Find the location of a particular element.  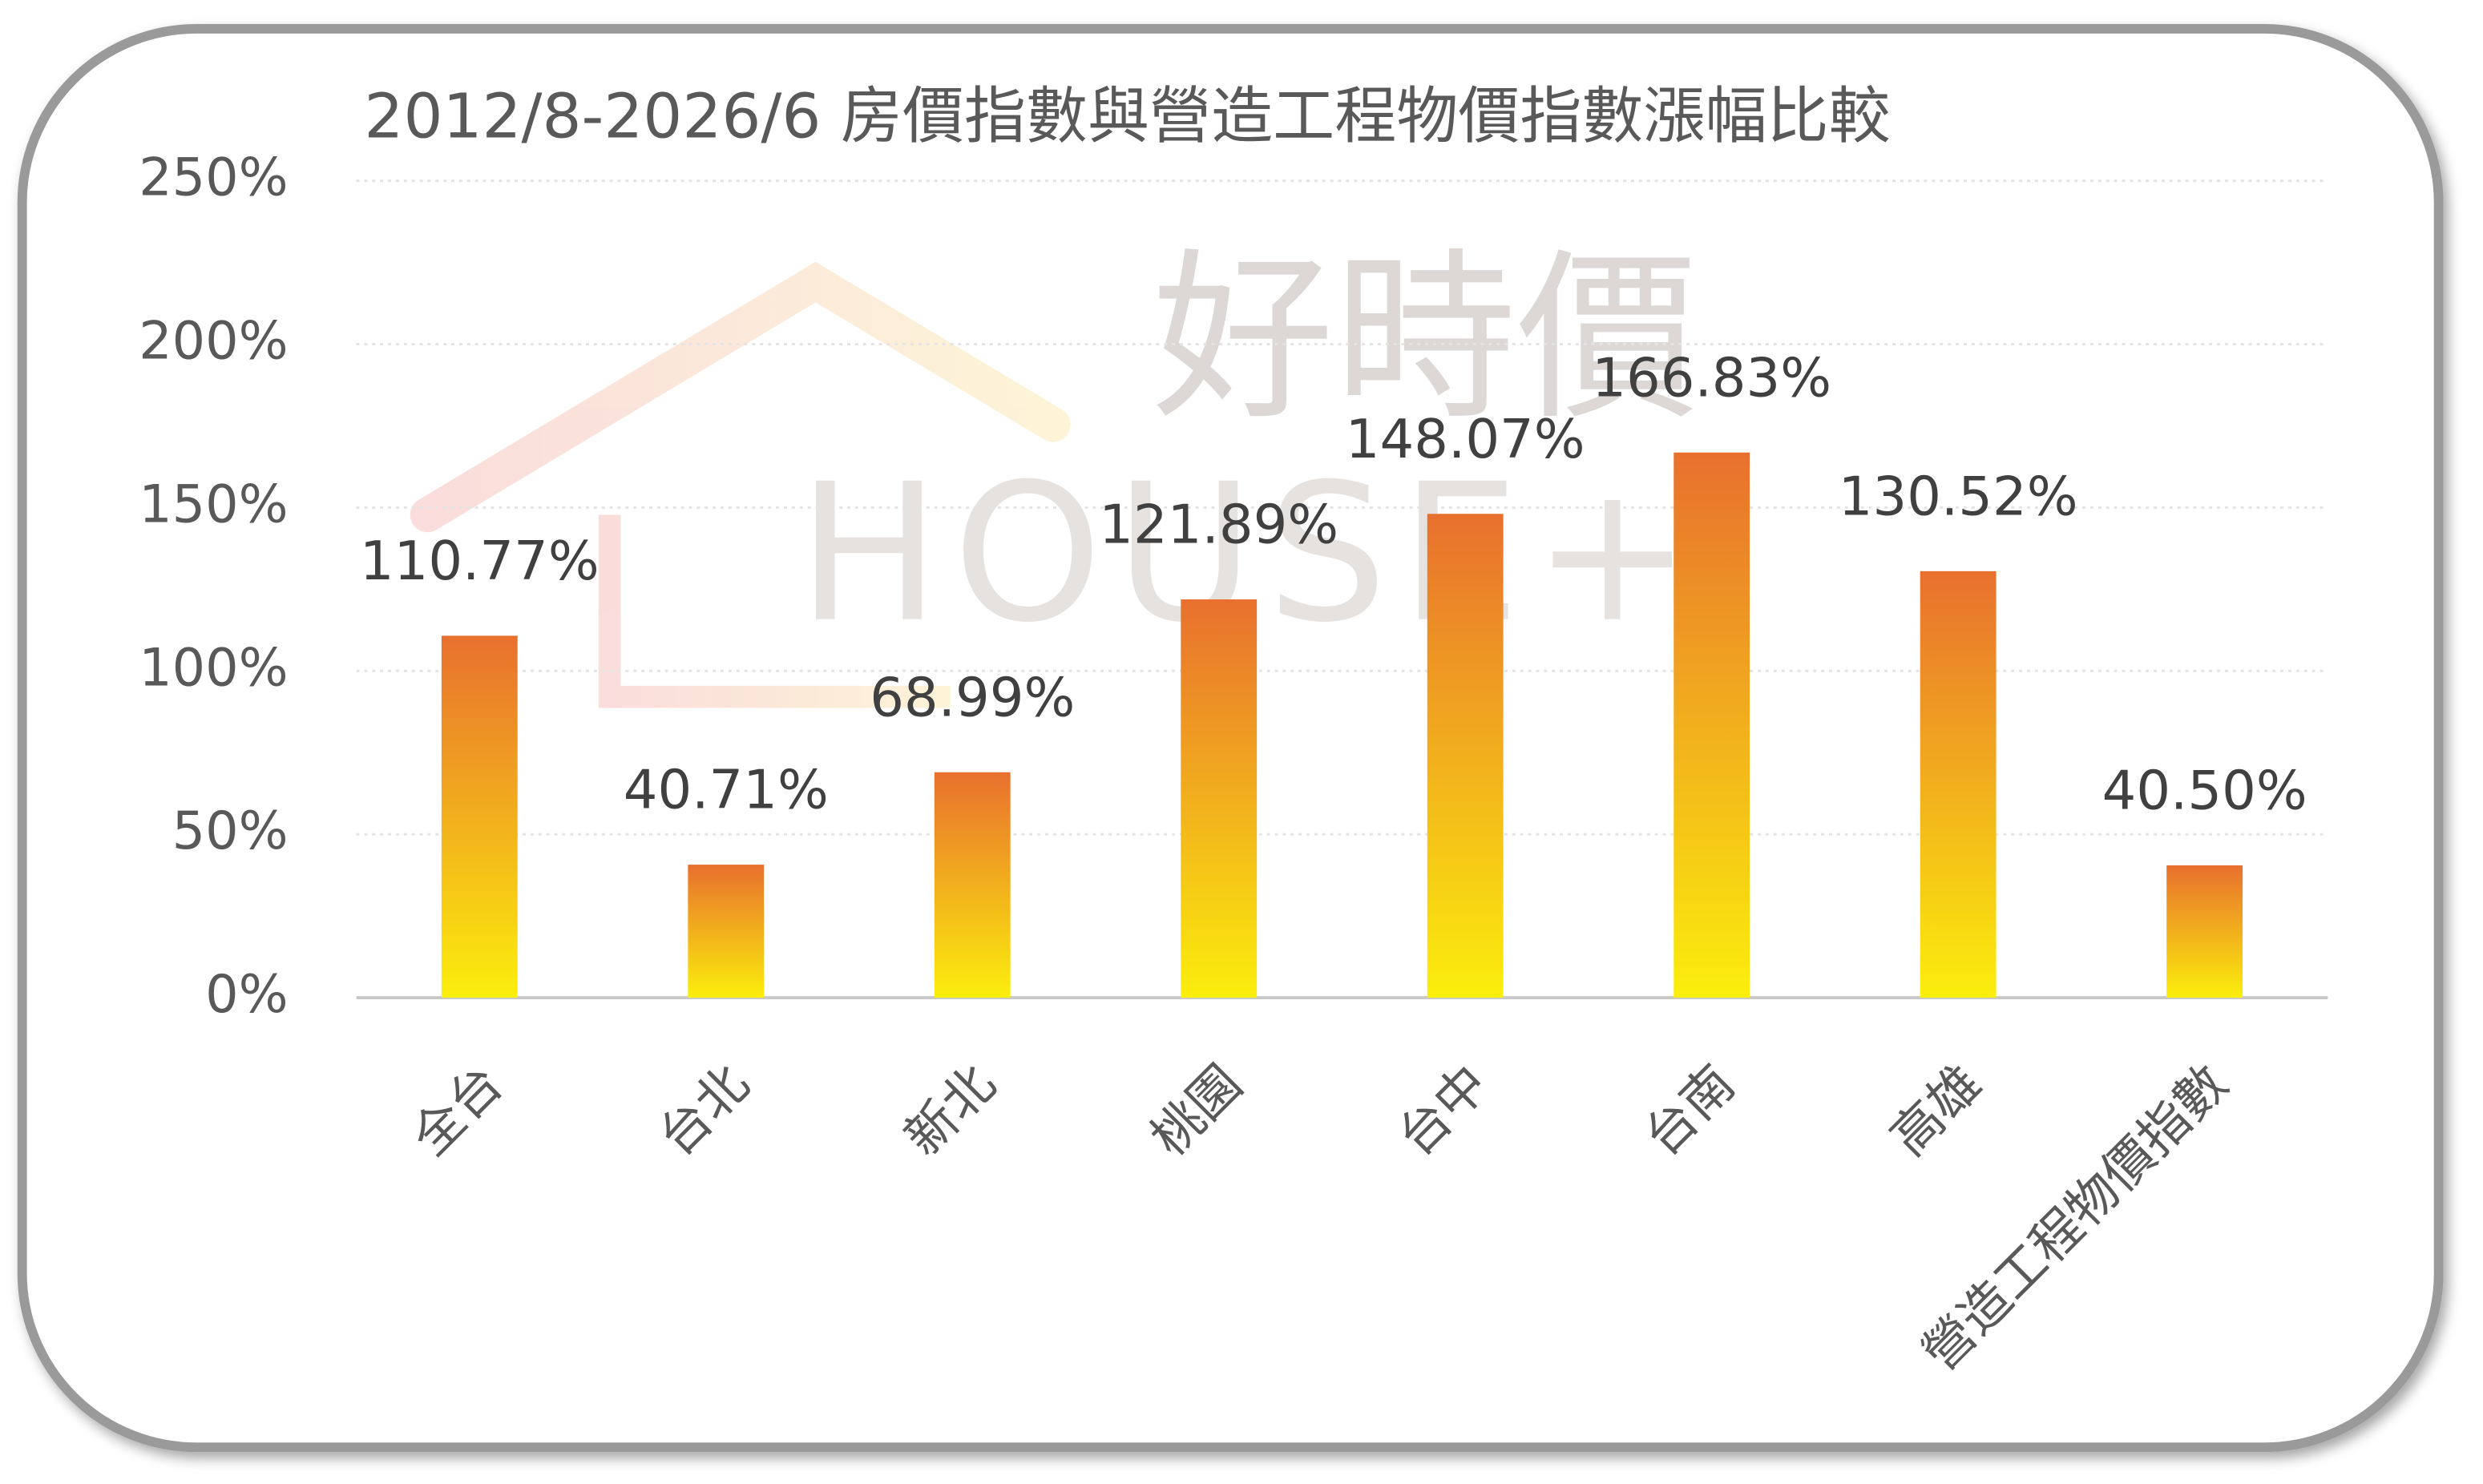

data-label: 130.52% is located at coordinates (1959, 496).